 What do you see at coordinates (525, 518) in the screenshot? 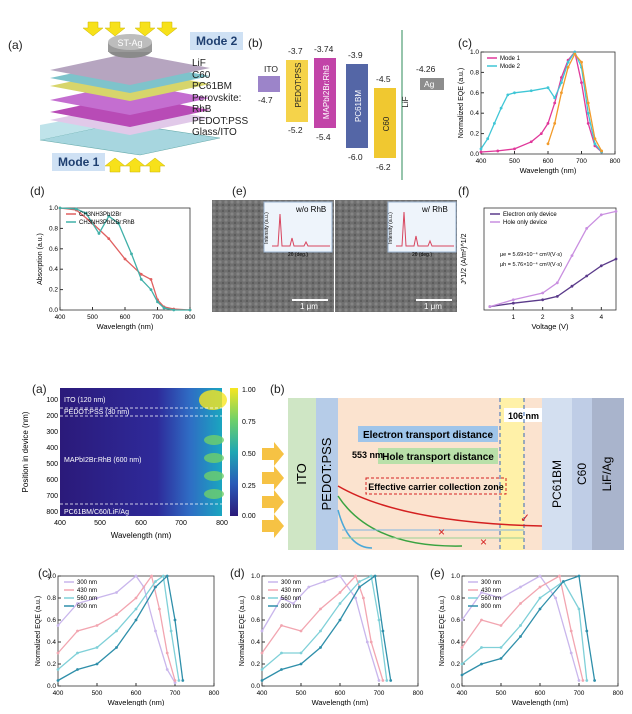
I see `check-mark: ✓` at bounding box center [525, 518].